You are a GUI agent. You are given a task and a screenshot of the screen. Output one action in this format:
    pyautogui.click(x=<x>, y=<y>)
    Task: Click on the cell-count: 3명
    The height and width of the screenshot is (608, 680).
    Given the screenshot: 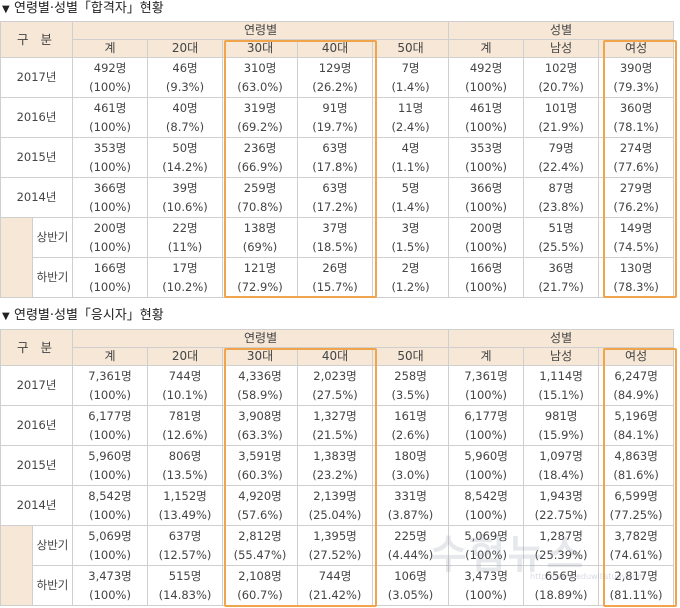 What is the action you would take?
    pyautogui.click(x=410, y=227)
    